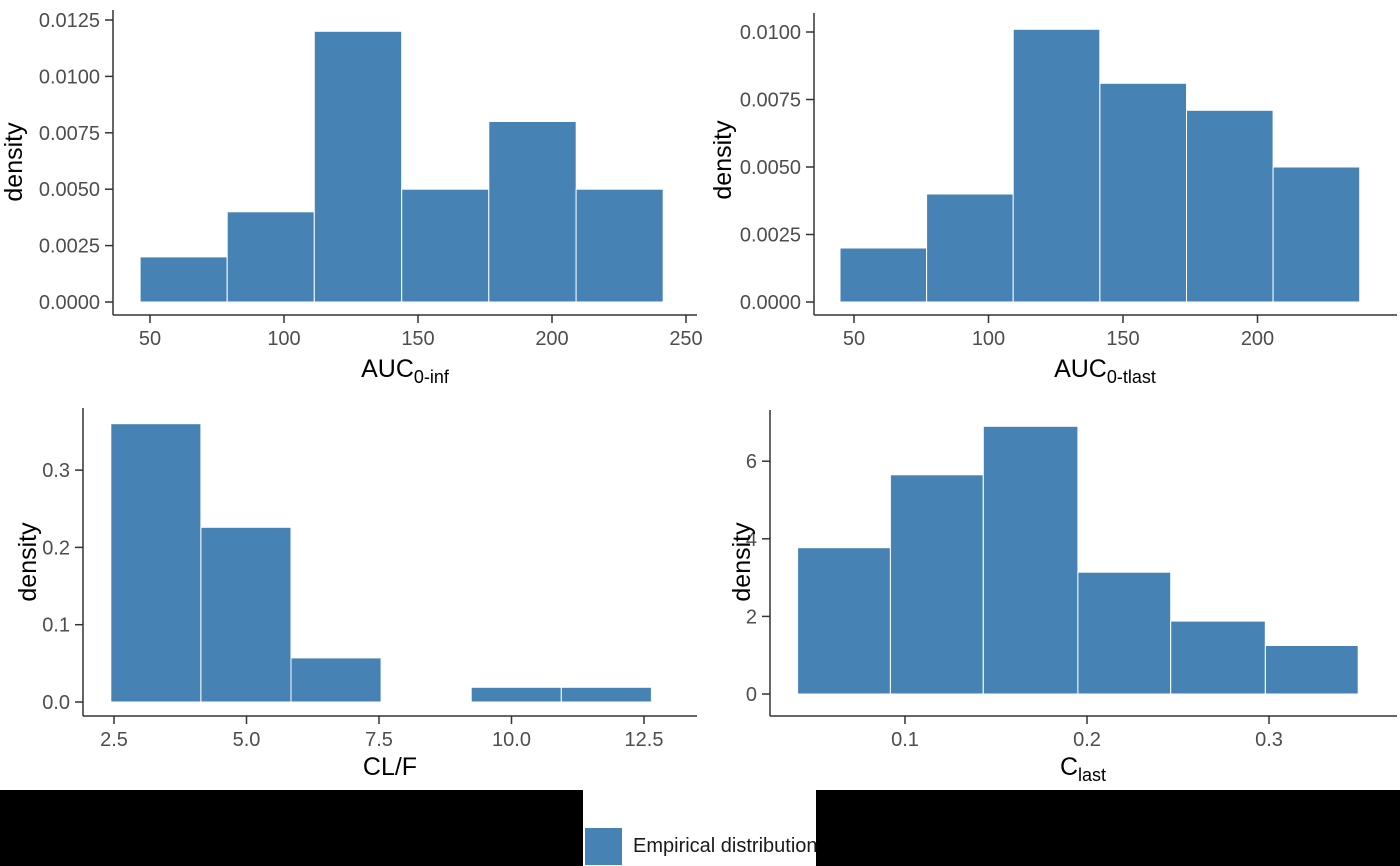 This screenshot has width=1400, height=866. Describe the element at coordinates (247, 740) in the screenshot. I see `x-tick-label: 5.0` at that location.